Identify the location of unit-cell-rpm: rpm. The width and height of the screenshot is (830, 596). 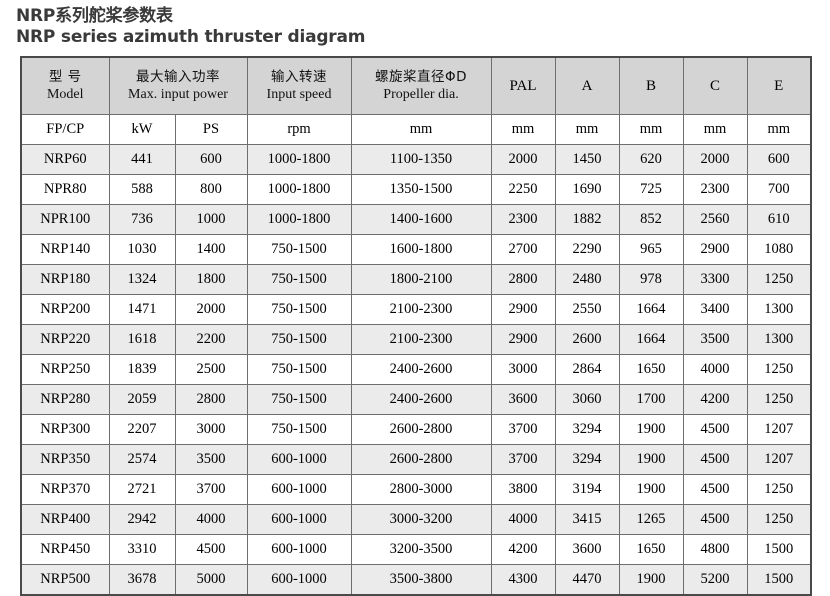
(299, 130).